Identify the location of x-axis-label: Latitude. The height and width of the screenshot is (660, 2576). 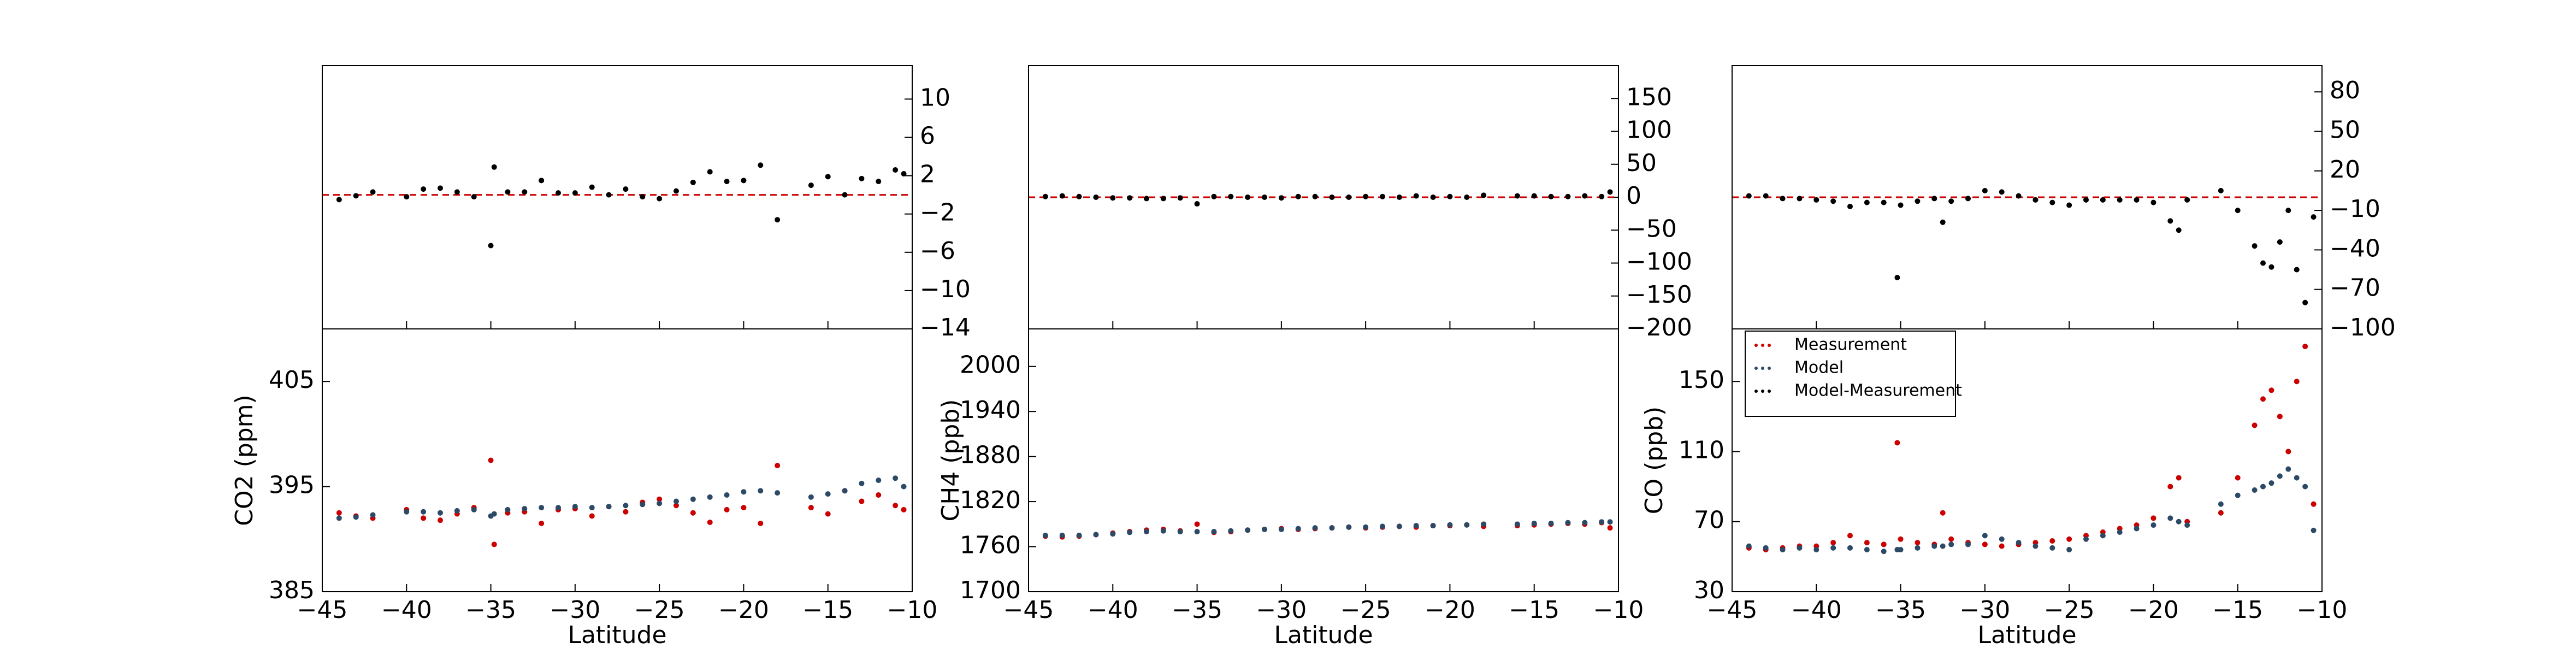
(2027, 635).